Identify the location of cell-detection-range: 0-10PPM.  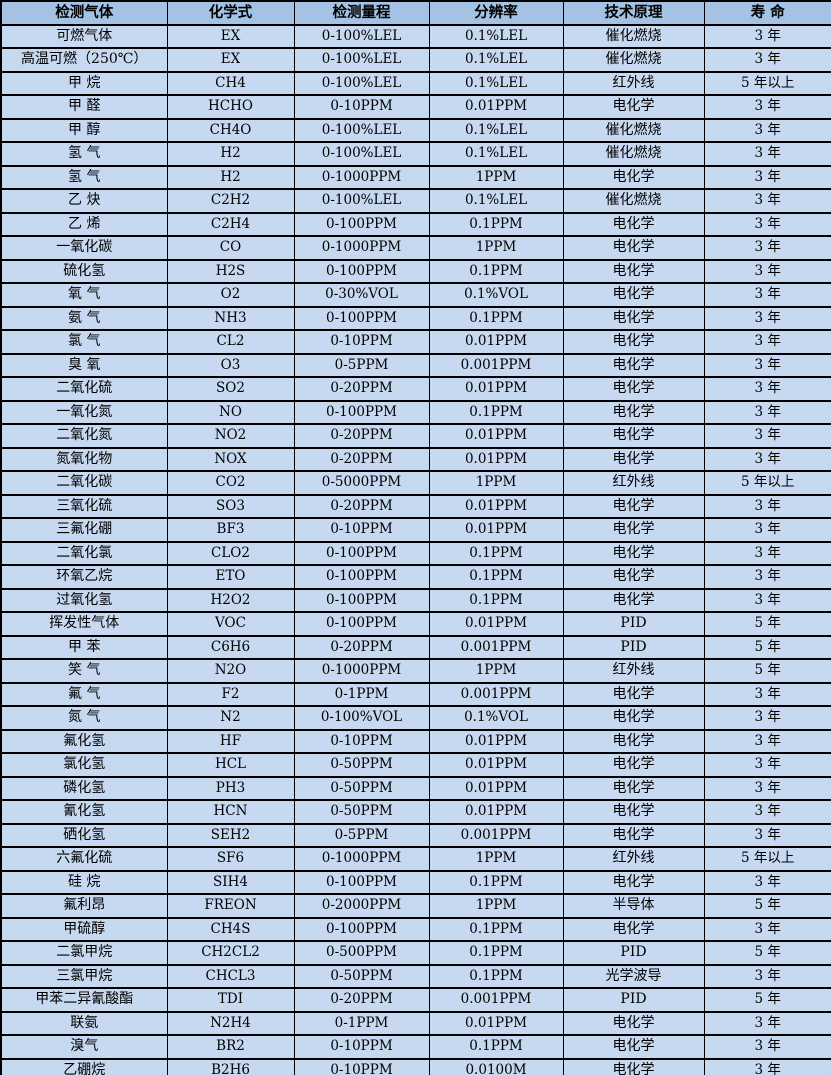
(361, 1047).